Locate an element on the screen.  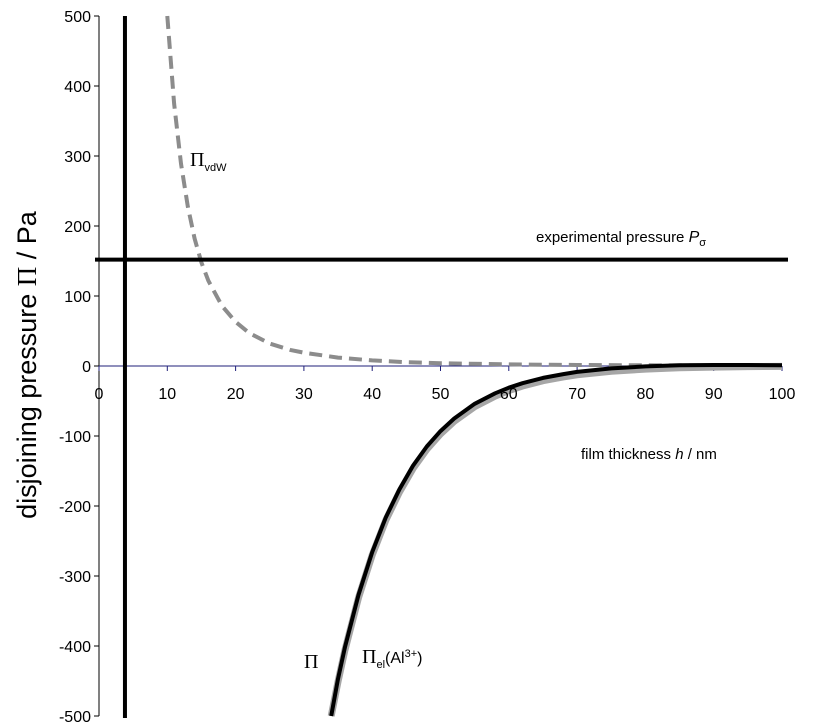
series-label-el: Πel(Al3+) is located at coordinates (392, 658).